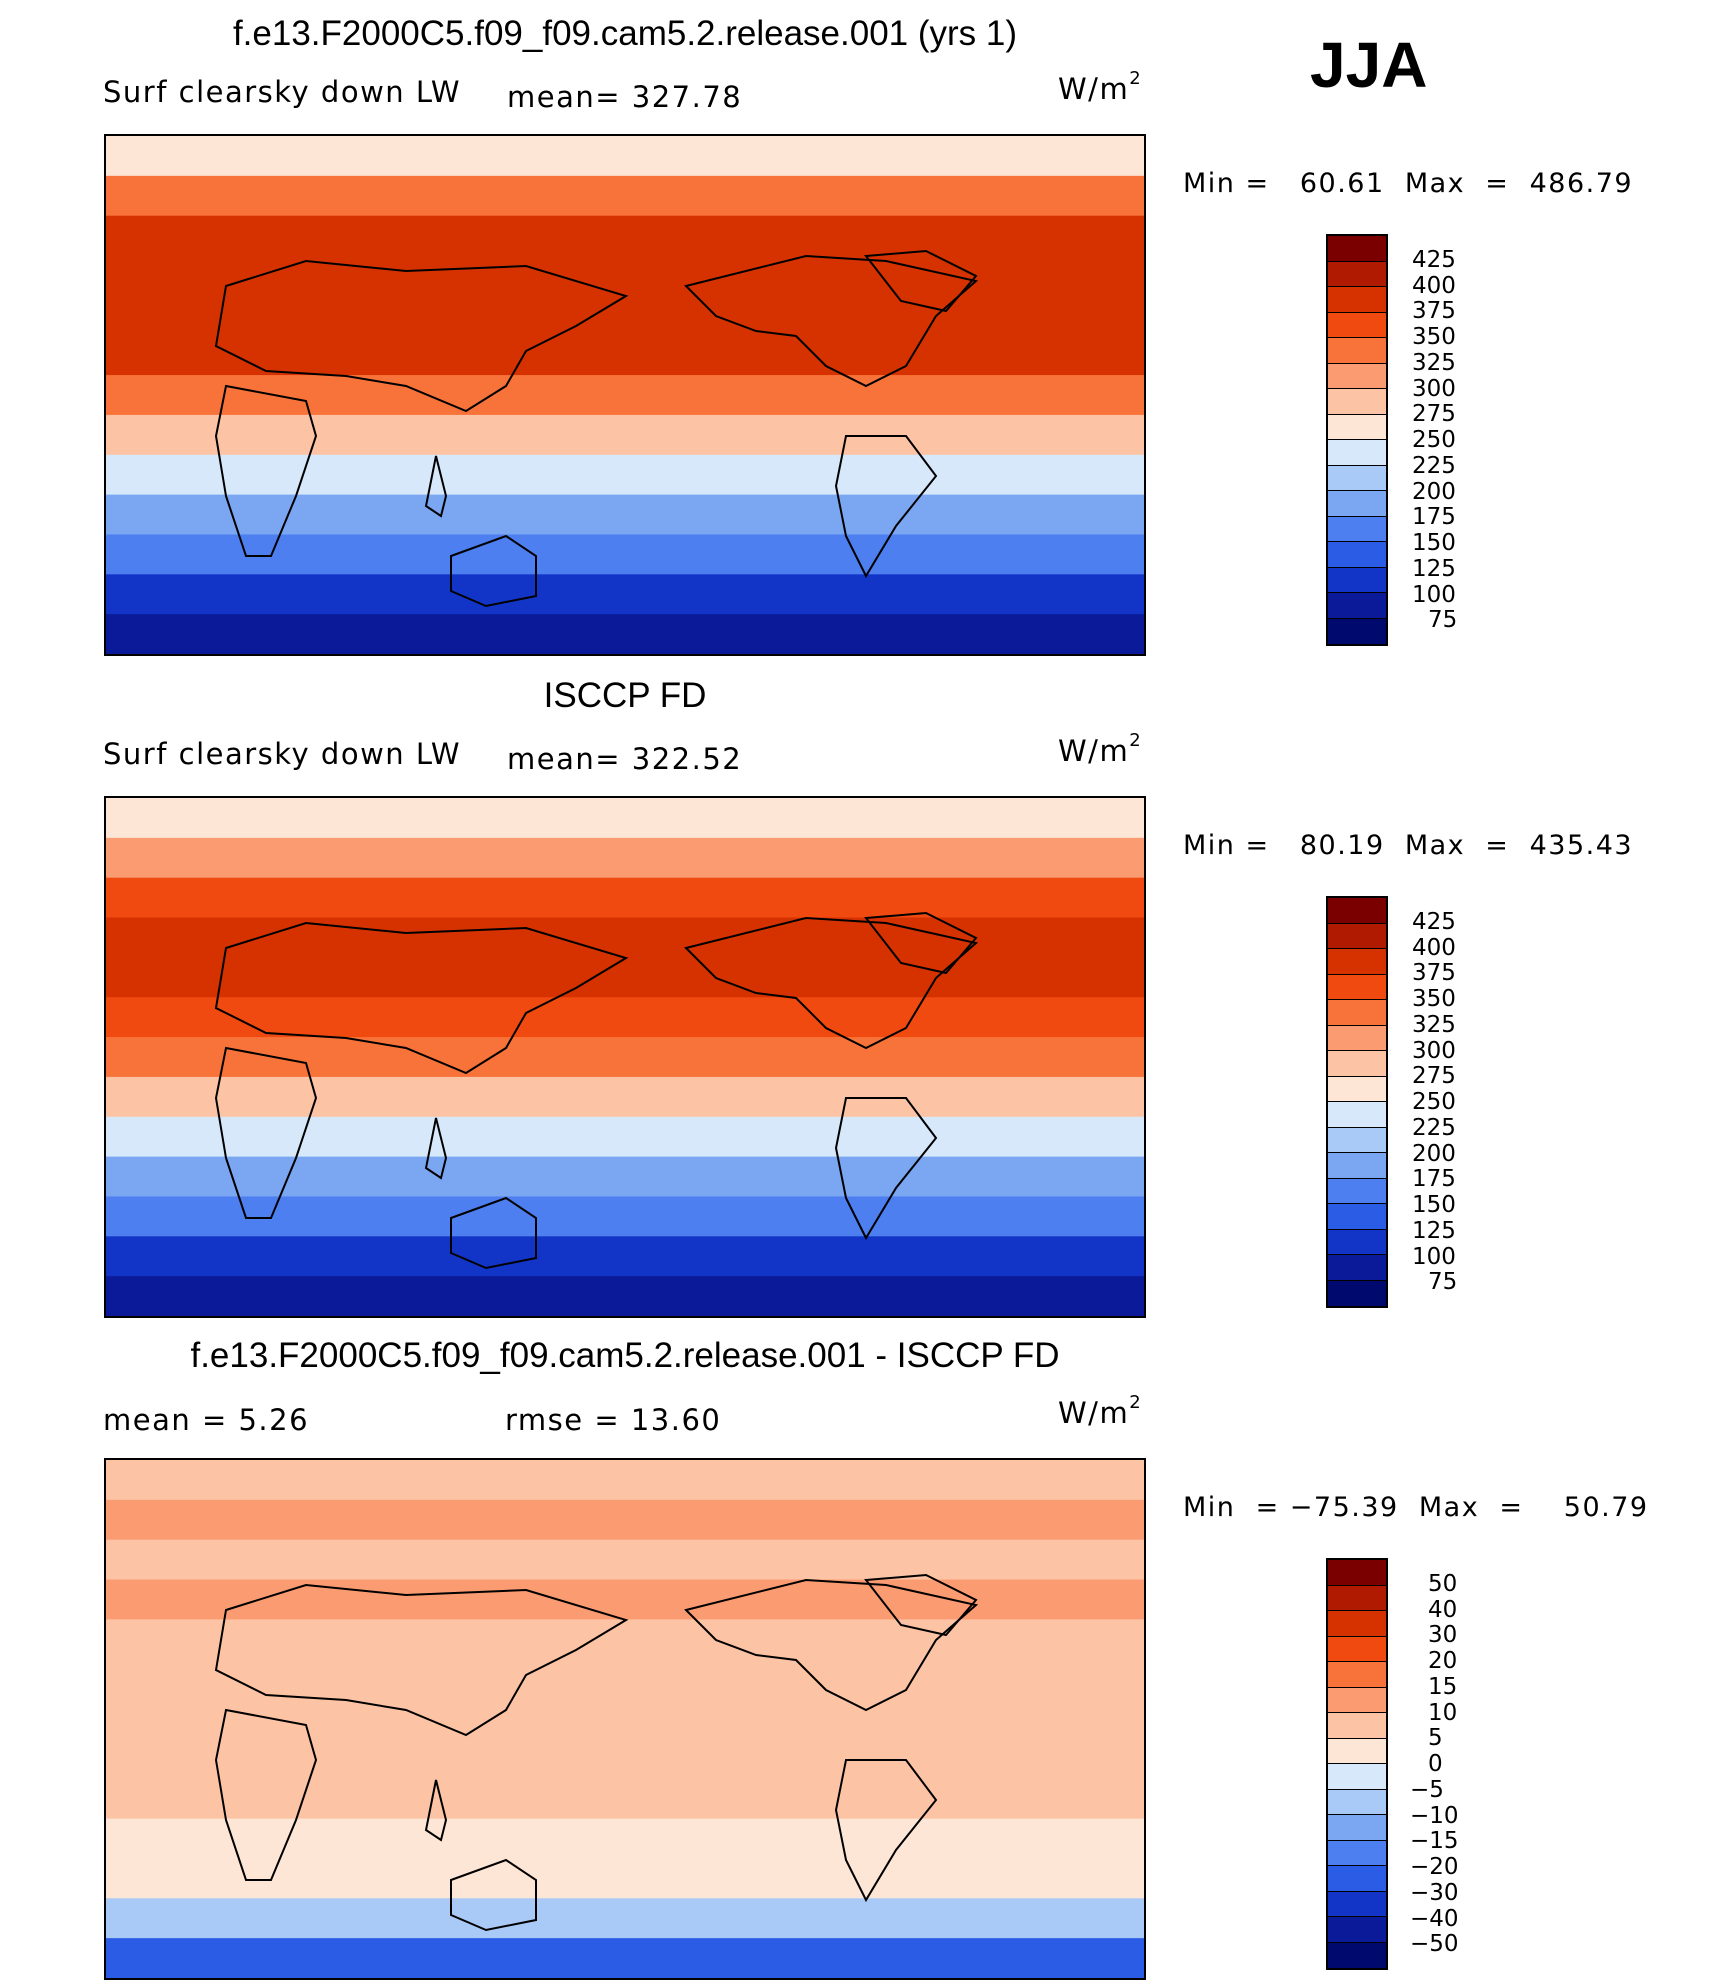 The width and height of the screenshot is (1710, 1985). Describe the element at coordinates (1099, 87) in the screenshot. I see `units-label-model: W/m2` at that location.